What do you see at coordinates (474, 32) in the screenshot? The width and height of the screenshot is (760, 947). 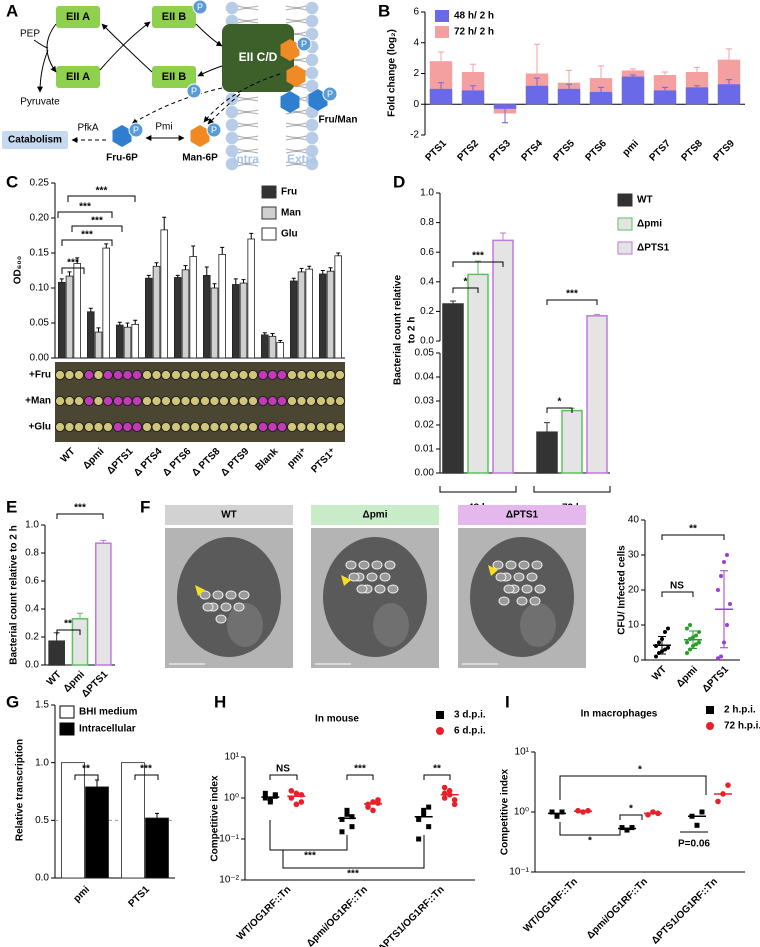 I see `legend-label: 72 h/ 2 h` at bounding box center [474, 32].